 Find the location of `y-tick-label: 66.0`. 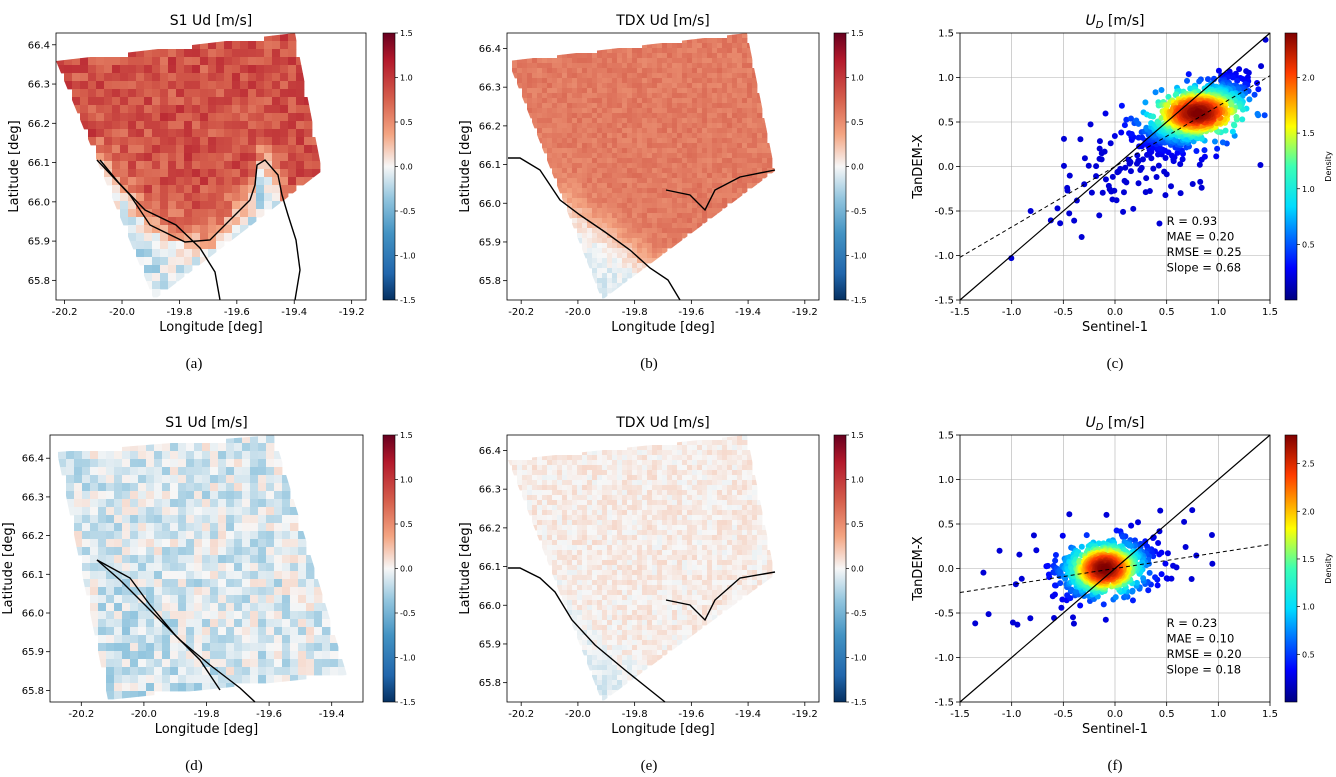

y-tick-label: 66.0 is located at coordinates (490, 204).